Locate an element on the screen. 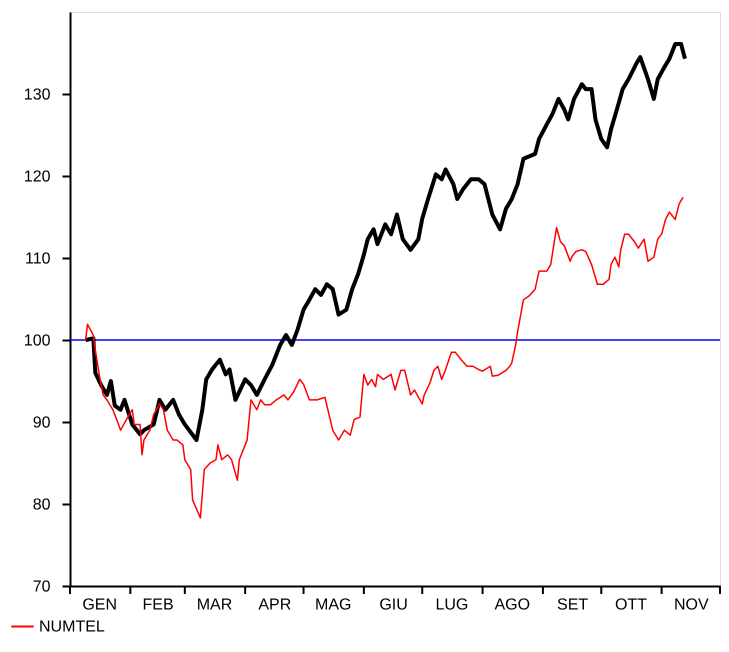 The width and height of the screenshot is (729, 652). y-tick-label: 100 is located at coordinates (37, 341).